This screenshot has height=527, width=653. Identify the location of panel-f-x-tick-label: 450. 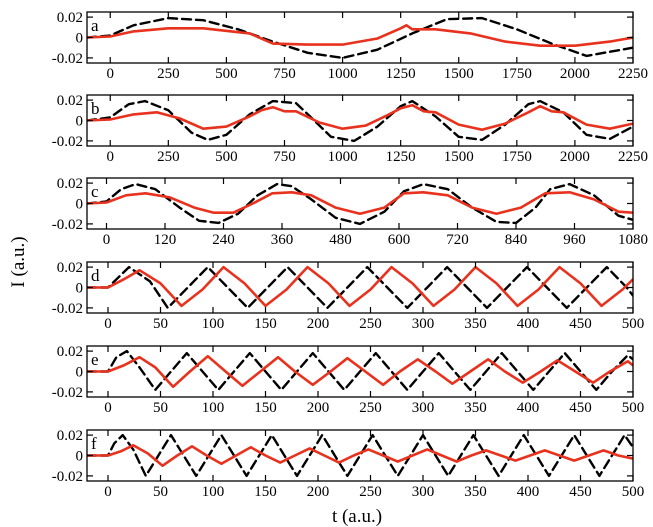
(580, 492).